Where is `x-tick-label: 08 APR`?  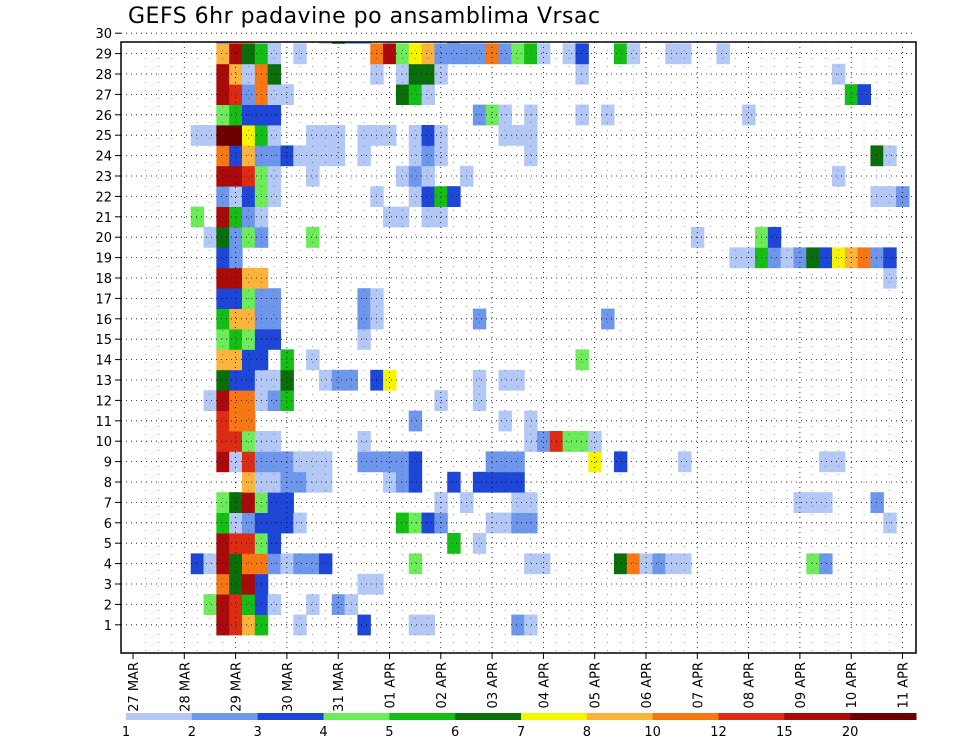
x-tick-label: 08 APR is located at coordinates (750, 685).